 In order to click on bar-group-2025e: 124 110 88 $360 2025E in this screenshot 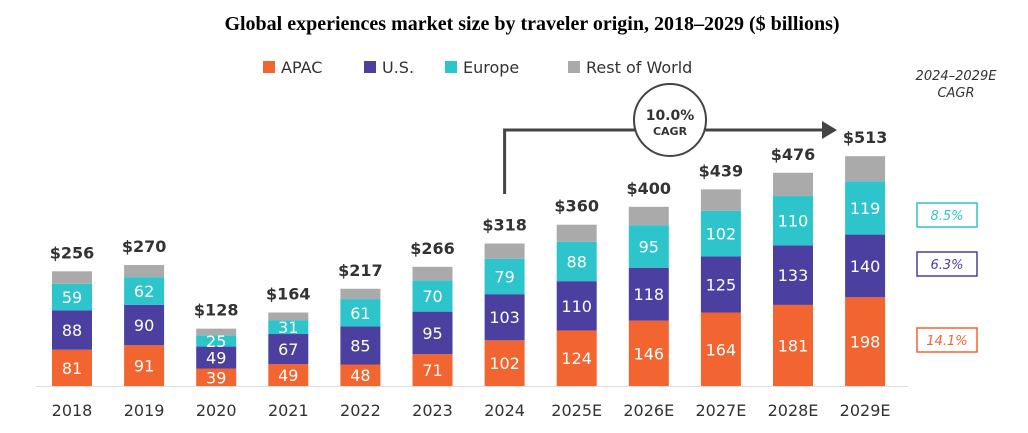, I will do `click(576, 308)`.